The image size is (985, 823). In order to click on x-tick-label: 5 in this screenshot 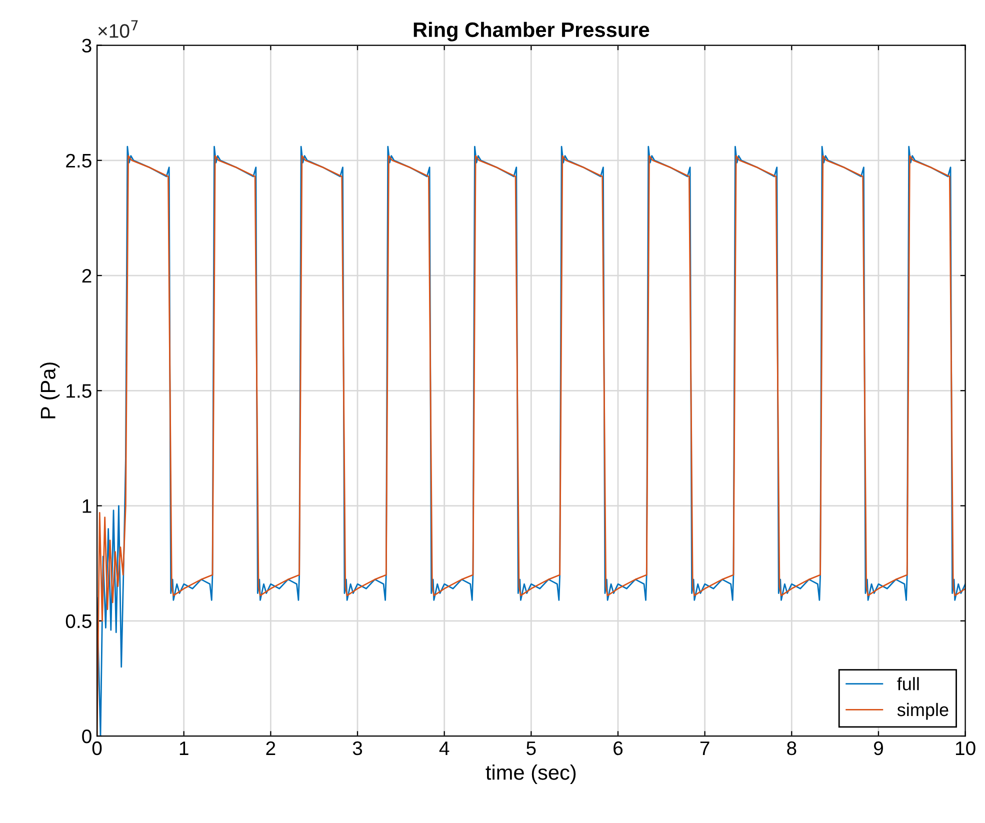, I will do `click(531, 749)`.